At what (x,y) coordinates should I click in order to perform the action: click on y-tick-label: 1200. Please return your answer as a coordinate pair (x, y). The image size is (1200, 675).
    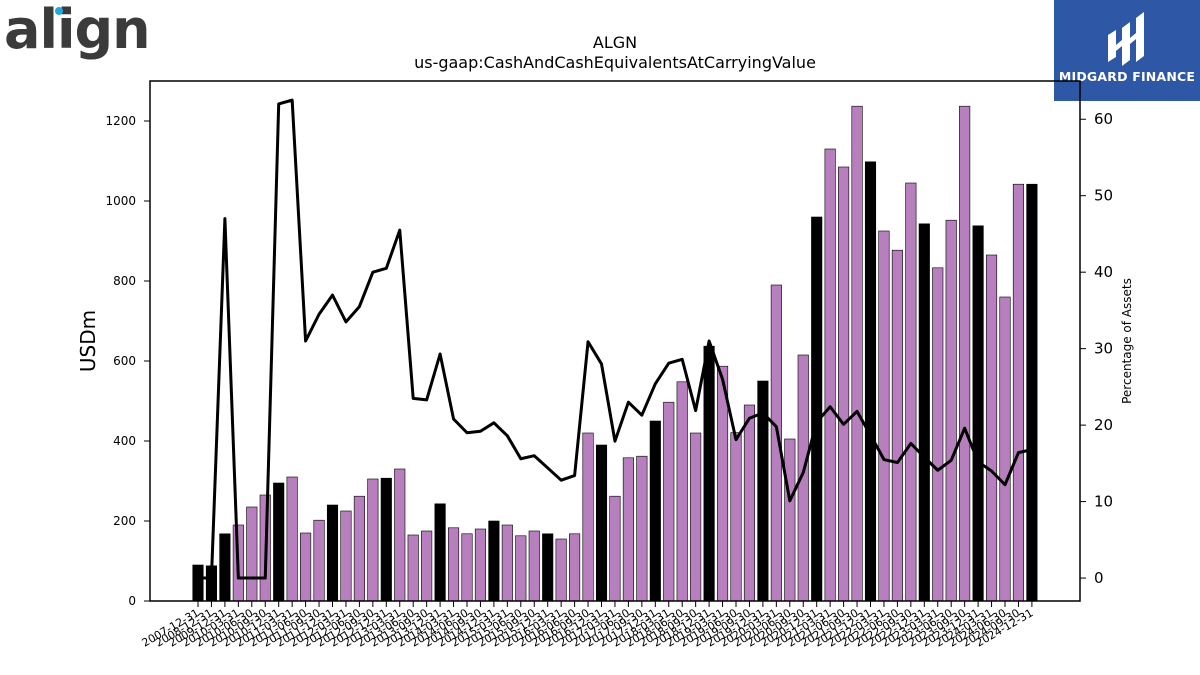
    Looking at the image, I should click on (120, 121).